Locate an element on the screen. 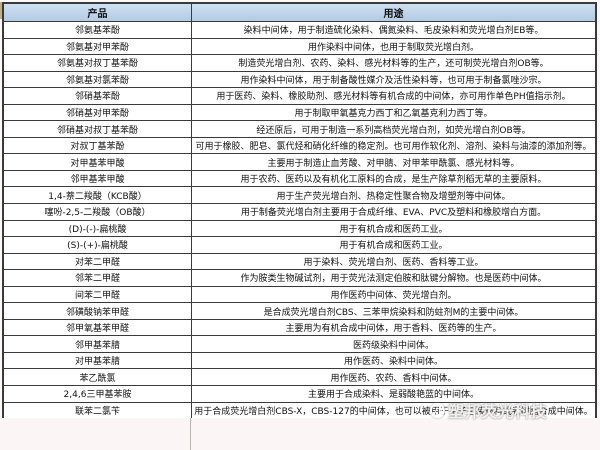 This screenshot has height=450, width=600. use-cell: 医药级染料中间体。 is located at coordinates (393, 345).